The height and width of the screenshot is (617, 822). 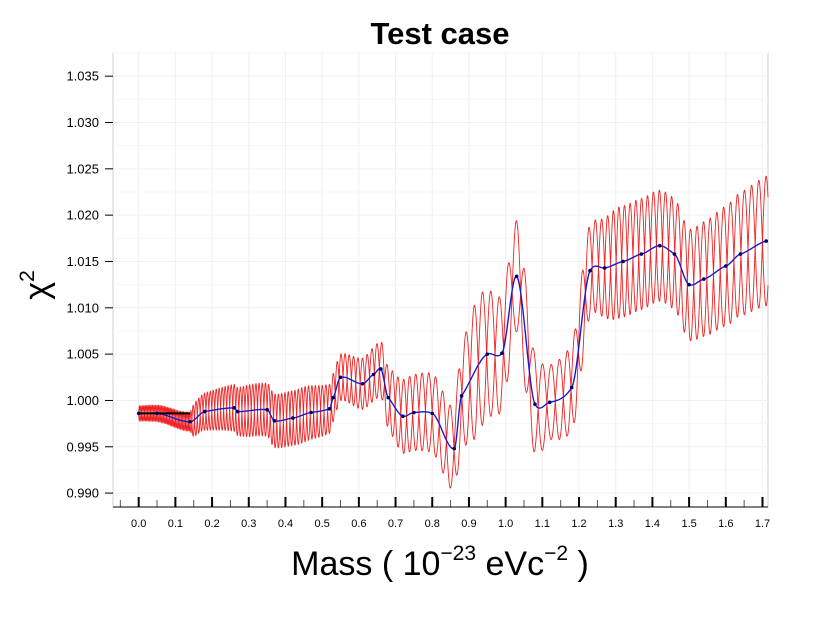 I want to click on x-tick-label: 0.4, so click(x=285, y=524).